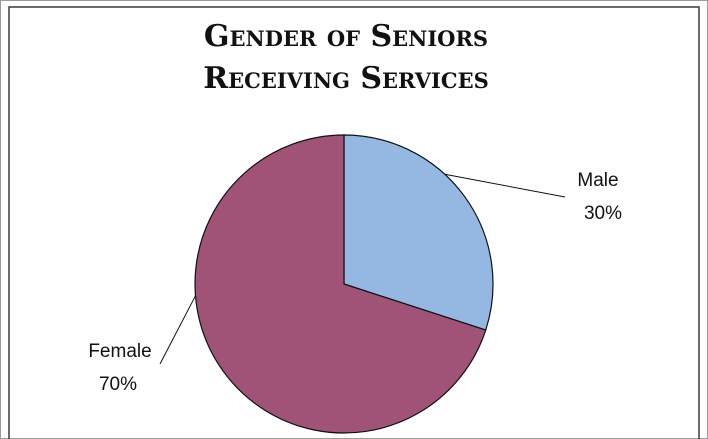 The image size is (708, 439). I want to click on slice-label-female: Female, so click(119, 351).